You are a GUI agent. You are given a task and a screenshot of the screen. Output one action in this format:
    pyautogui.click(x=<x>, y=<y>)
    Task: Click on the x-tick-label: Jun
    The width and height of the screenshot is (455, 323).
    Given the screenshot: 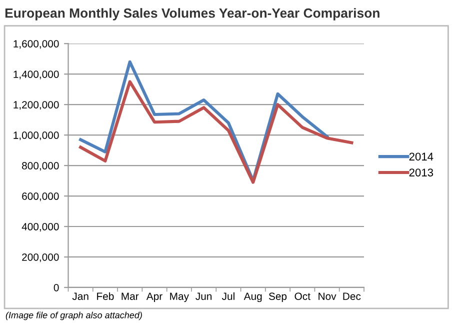 What is the action you would take?
    pyautogui.click(x=204, y=296)
    